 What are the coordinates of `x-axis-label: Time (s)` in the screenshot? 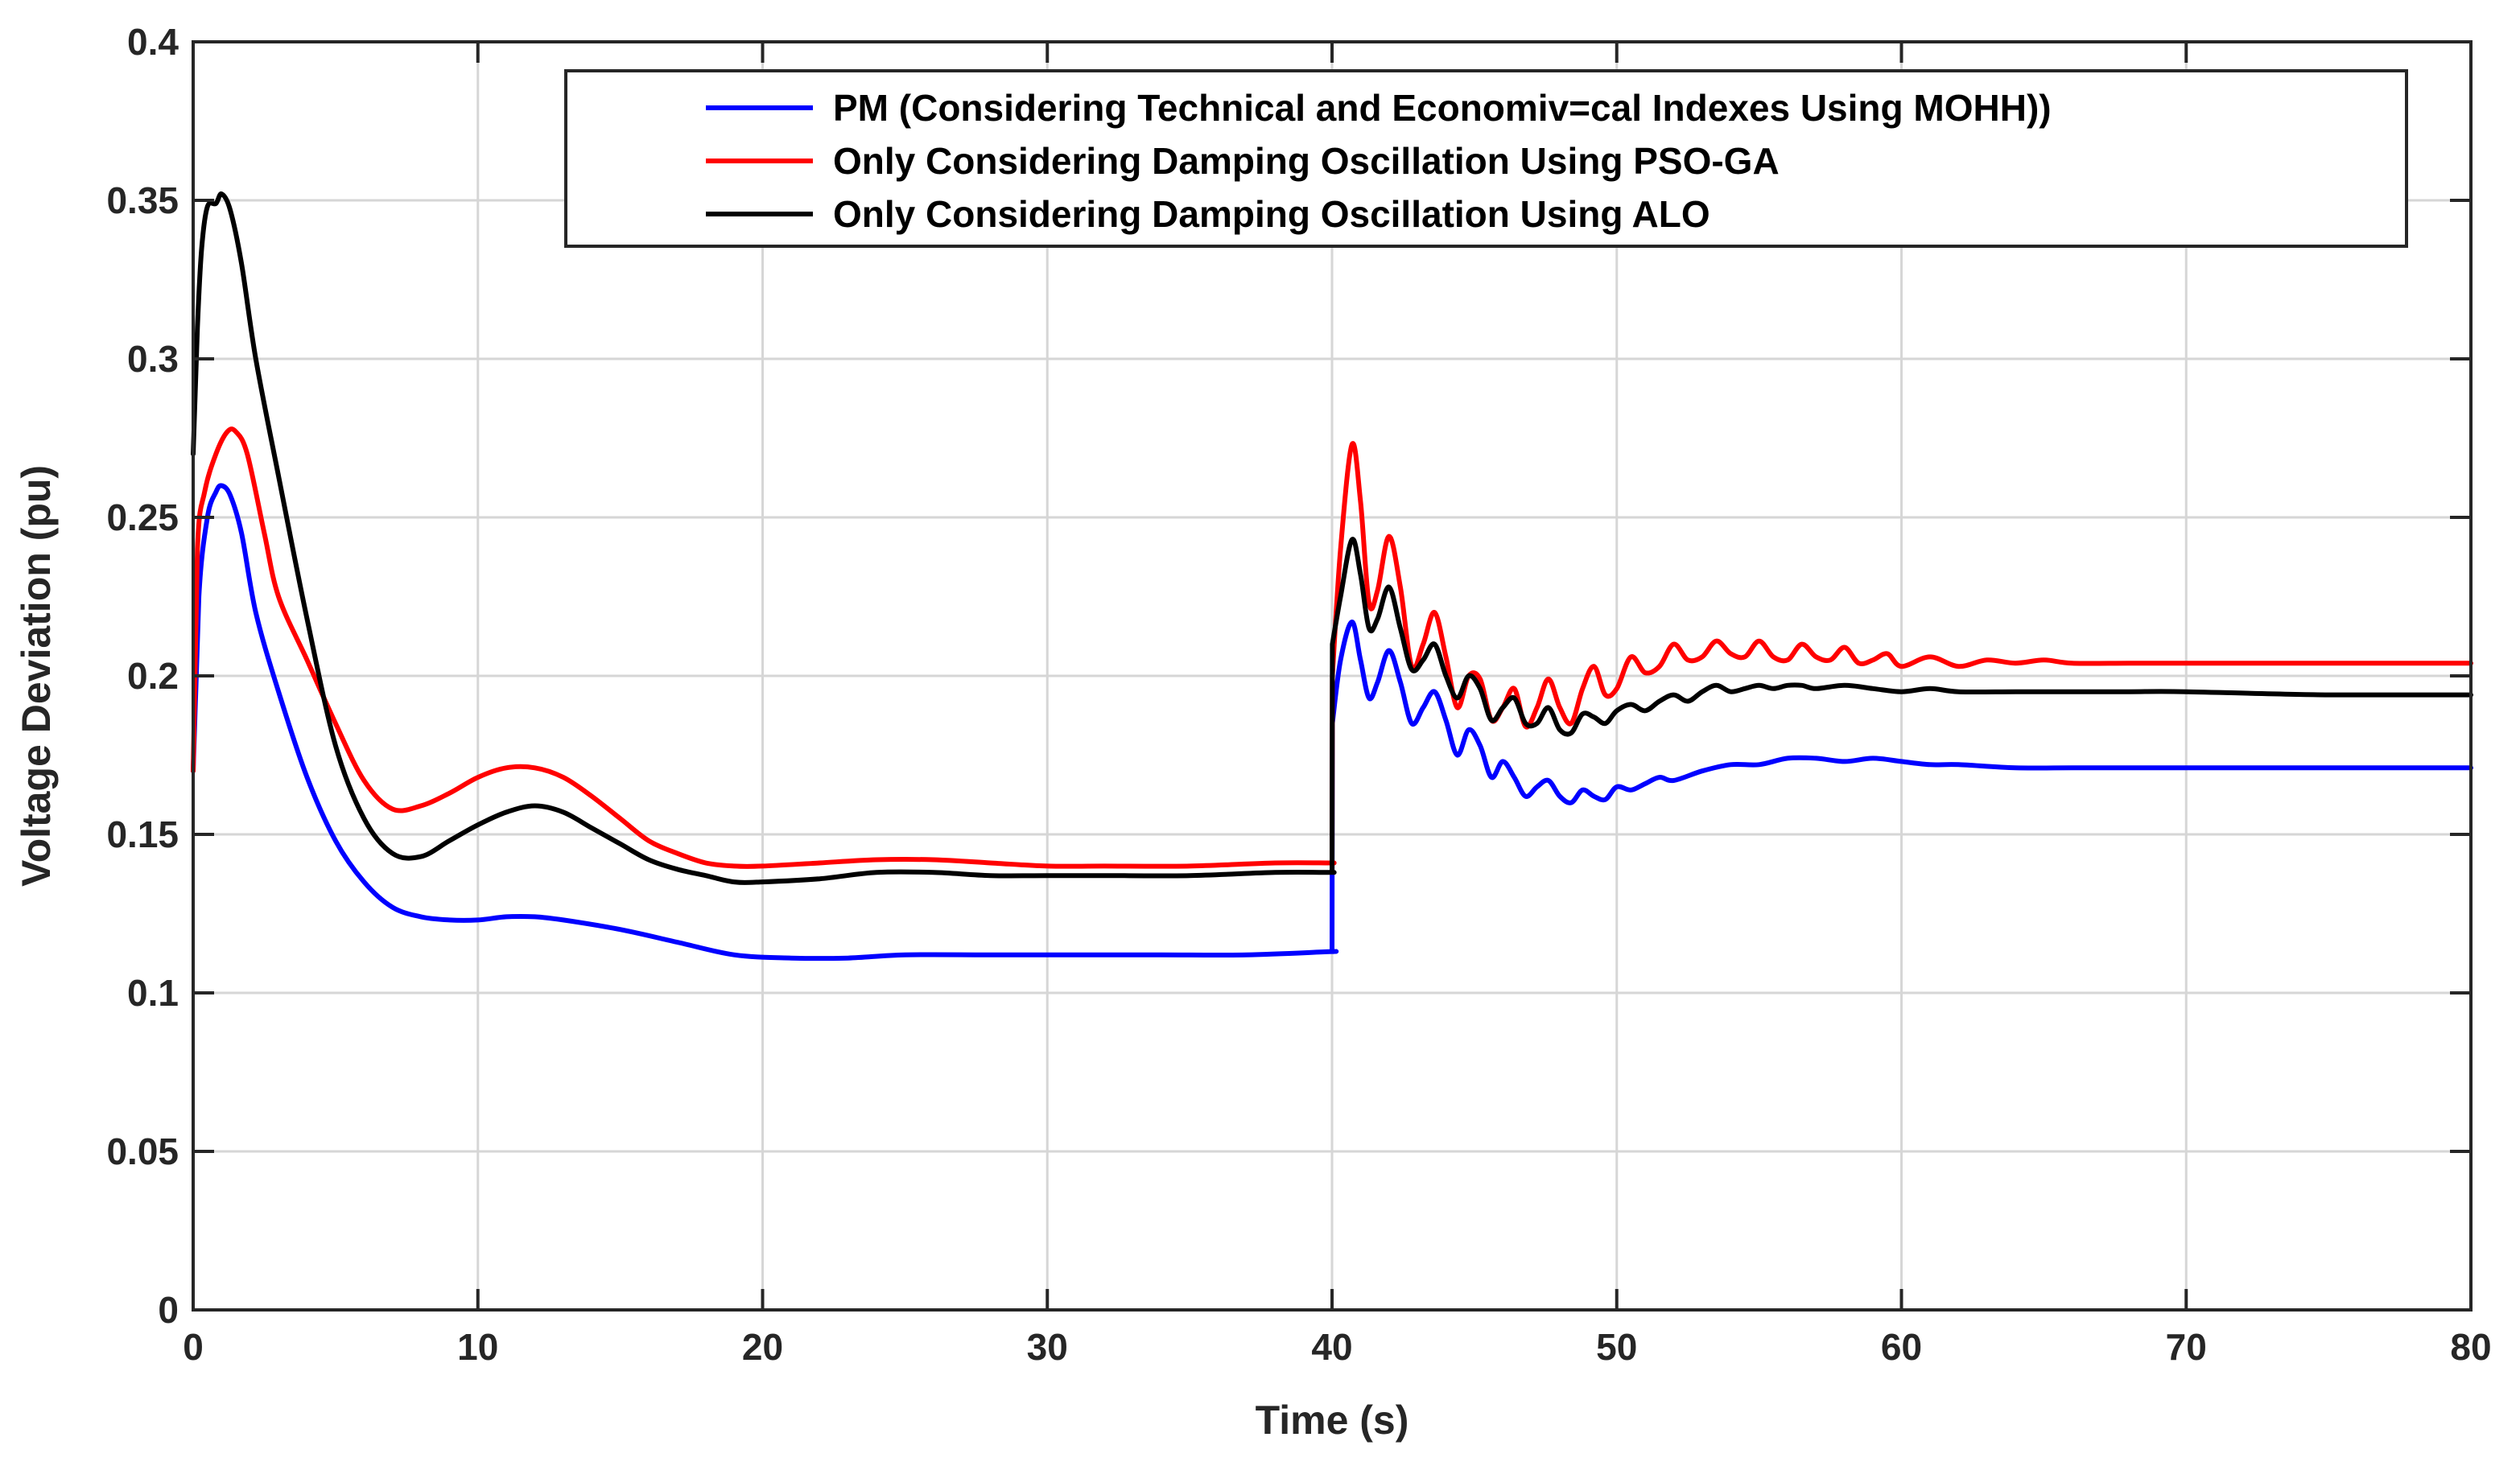 It's located at (1332, 1421).